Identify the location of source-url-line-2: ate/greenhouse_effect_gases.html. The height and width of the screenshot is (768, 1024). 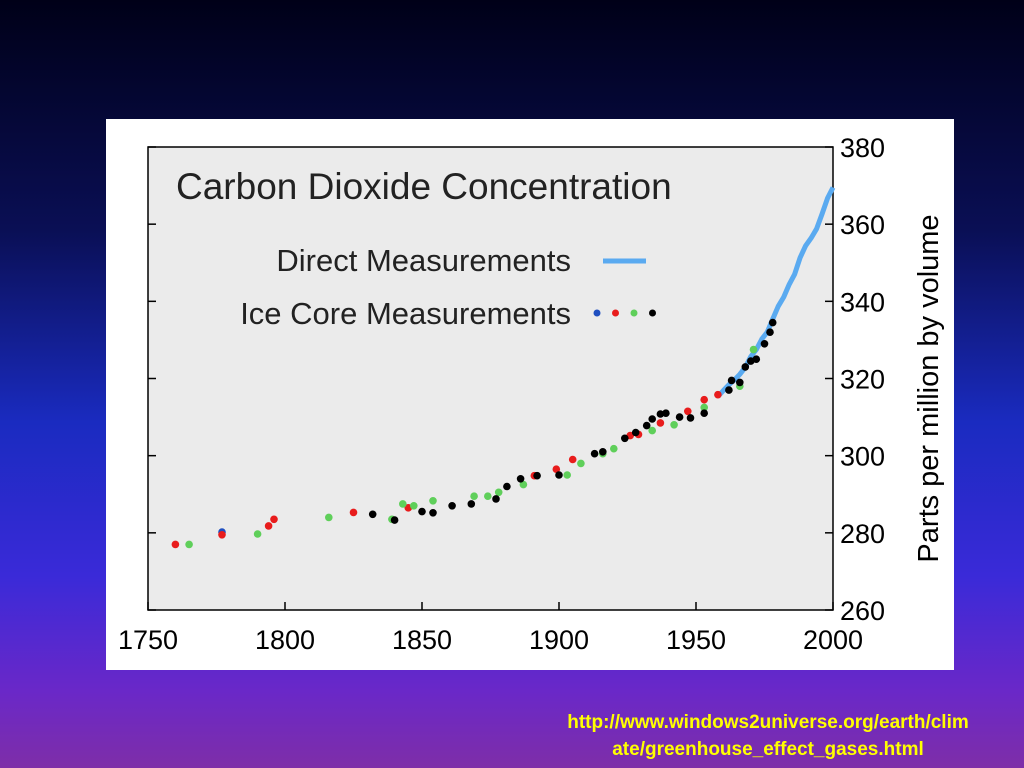
(768, 749).